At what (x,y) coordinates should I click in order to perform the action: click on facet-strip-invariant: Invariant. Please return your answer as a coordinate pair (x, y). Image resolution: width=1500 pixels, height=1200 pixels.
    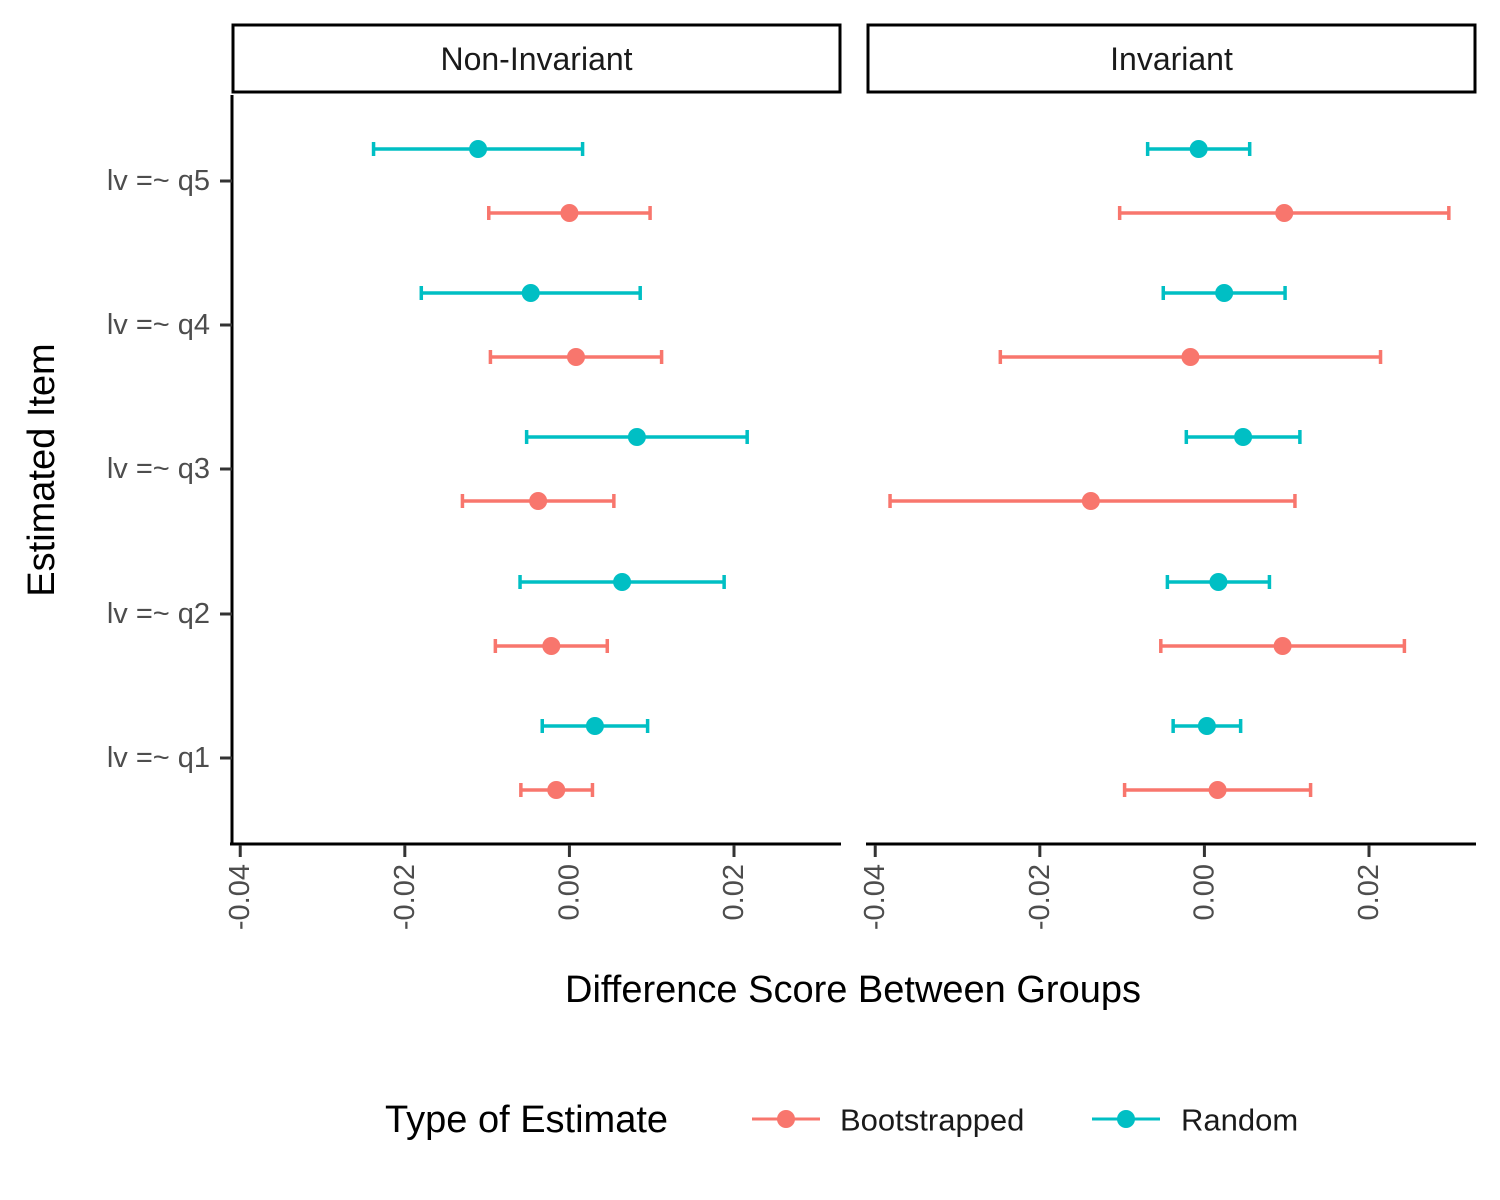
    Looking at the image, I should click on (1171, 58).